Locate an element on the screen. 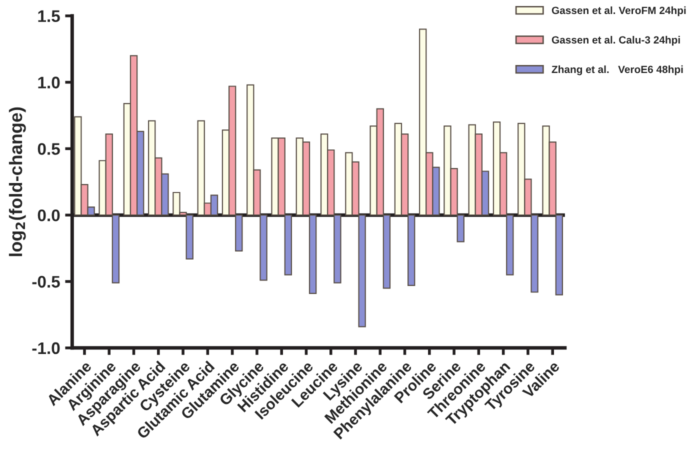  y-tick-label: 0.0 is located at coordinates (49, 215).